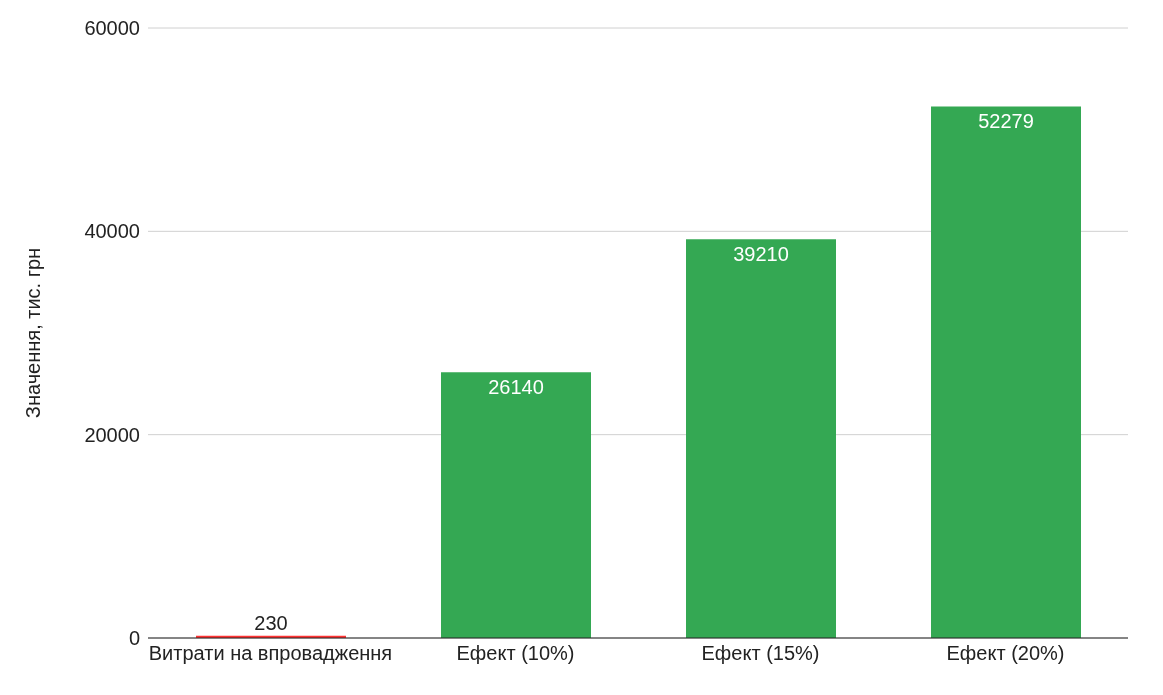  I want to click on y-tick-label: 40000, so click(112, 231).